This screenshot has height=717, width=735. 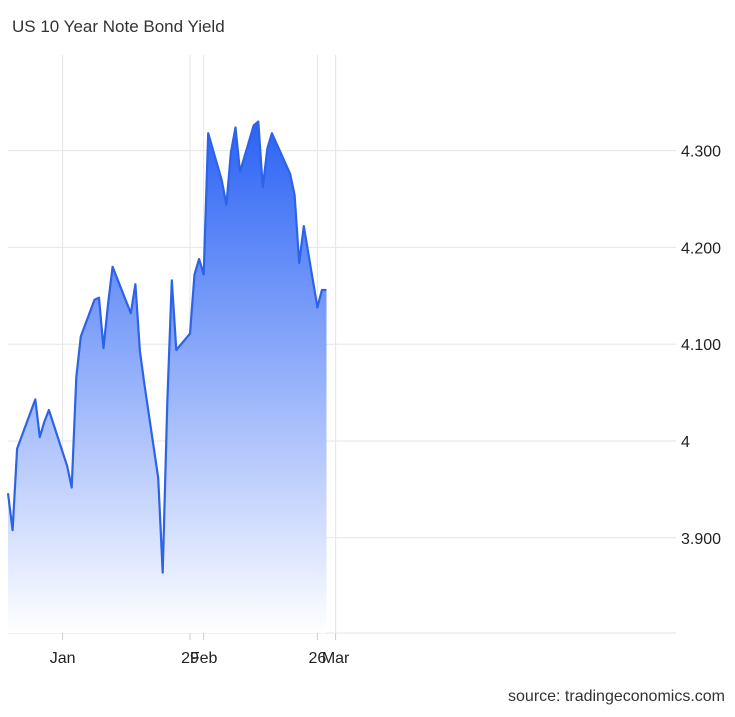 What do you see at coordinates (336, 658) in the screenshot?
I see `x-tick-label-4: Mar` at bounding box center [336, 658].